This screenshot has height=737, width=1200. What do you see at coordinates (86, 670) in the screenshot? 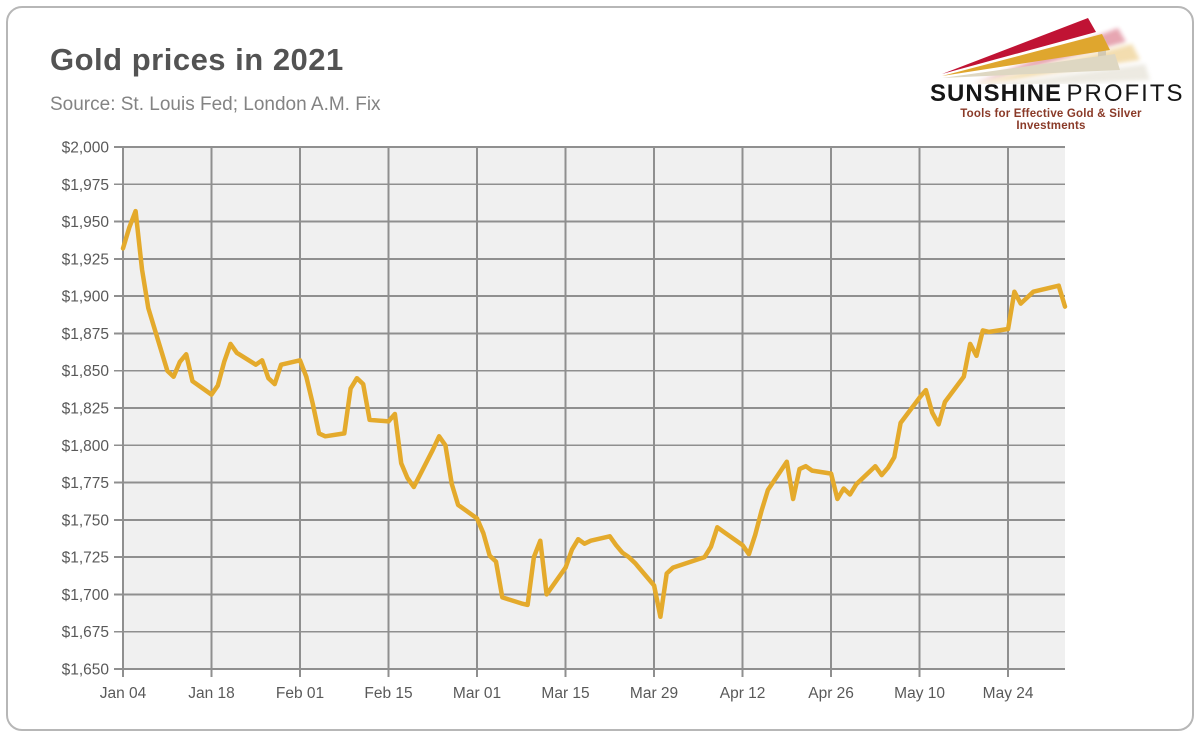
I see `svg-text: $1,650` at bounding box center [86, 670].